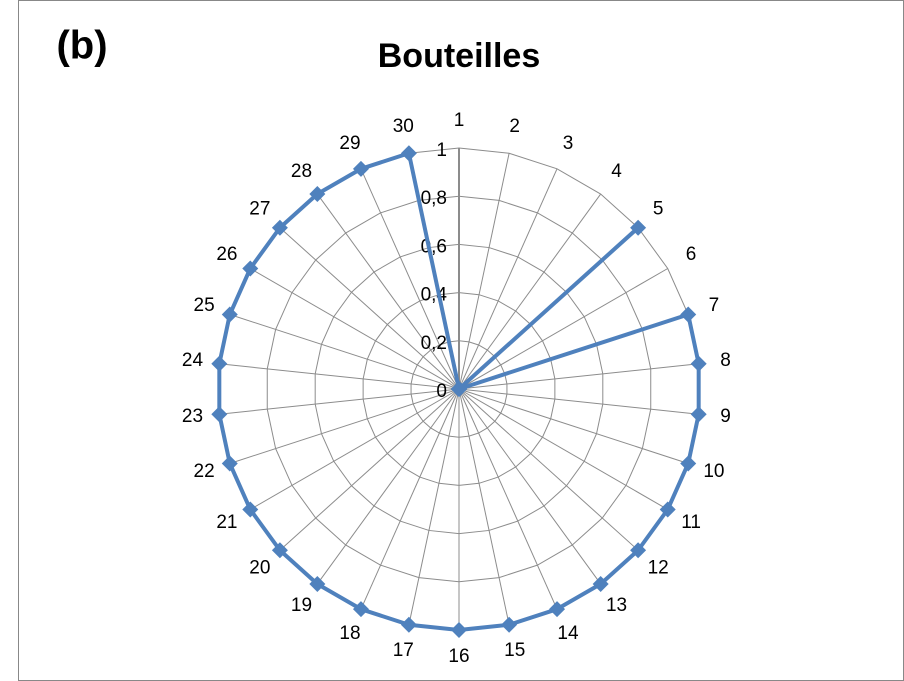 This screenshot has width=904, height=681. I want to click on category-label: 6, so click(691, 254).